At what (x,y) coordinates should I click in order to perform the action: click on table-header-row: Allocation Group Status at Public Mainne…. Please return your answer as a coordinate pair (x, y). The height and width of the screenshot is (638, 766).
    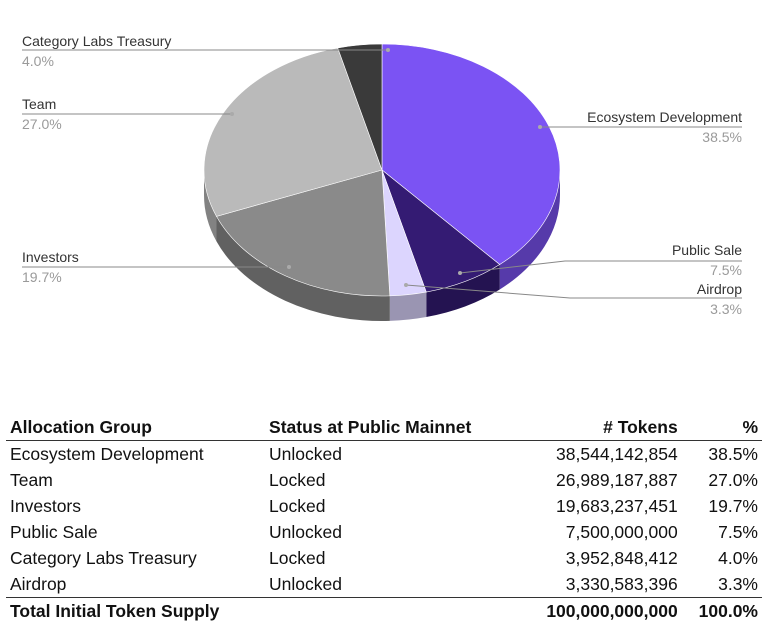
    Looking at the image, I should click on (384, 427).